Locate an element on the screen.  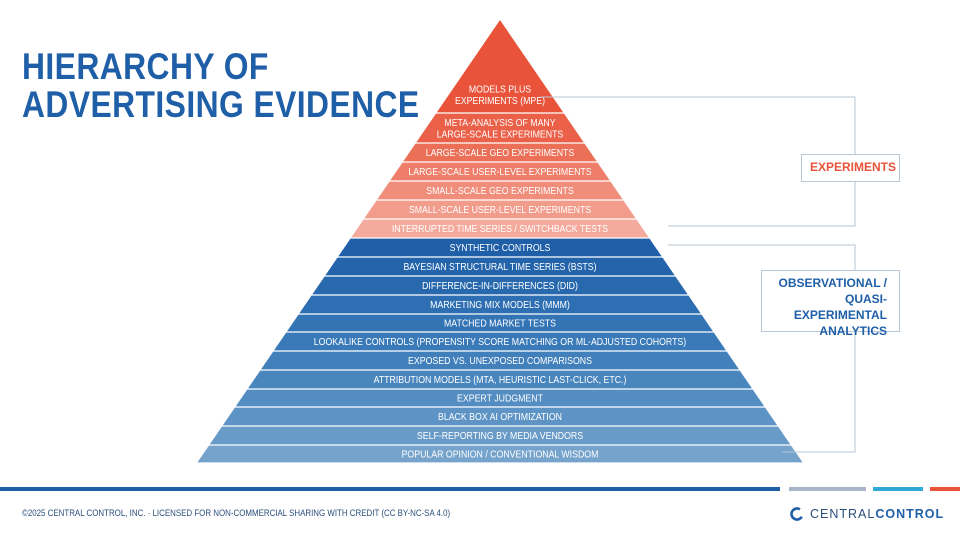
pyramid-level-label: MODELS PLUS is located at coordinates (500, 89).